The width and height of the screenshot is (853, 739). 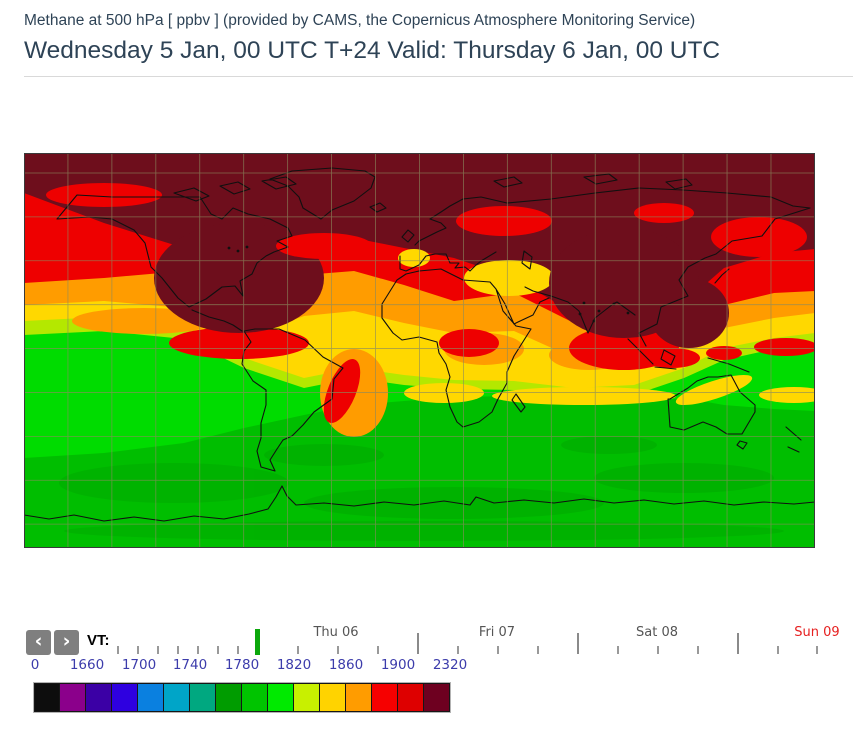 I want to click on colorbar-tick-label: 1740, so click(x=190, y=665).